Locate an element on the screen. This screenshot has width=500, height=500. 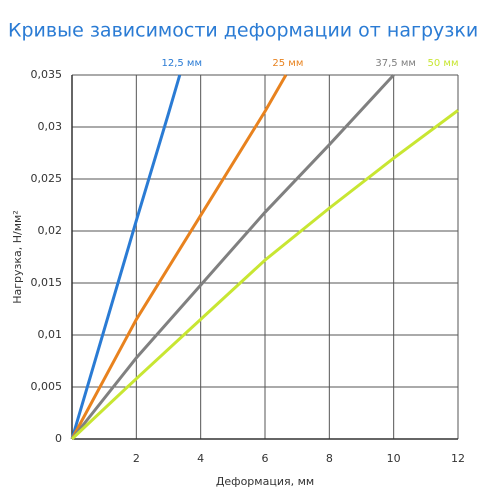
y-axis-label: Нагрузка, Н/мм² is located at coordinates (17, 257).